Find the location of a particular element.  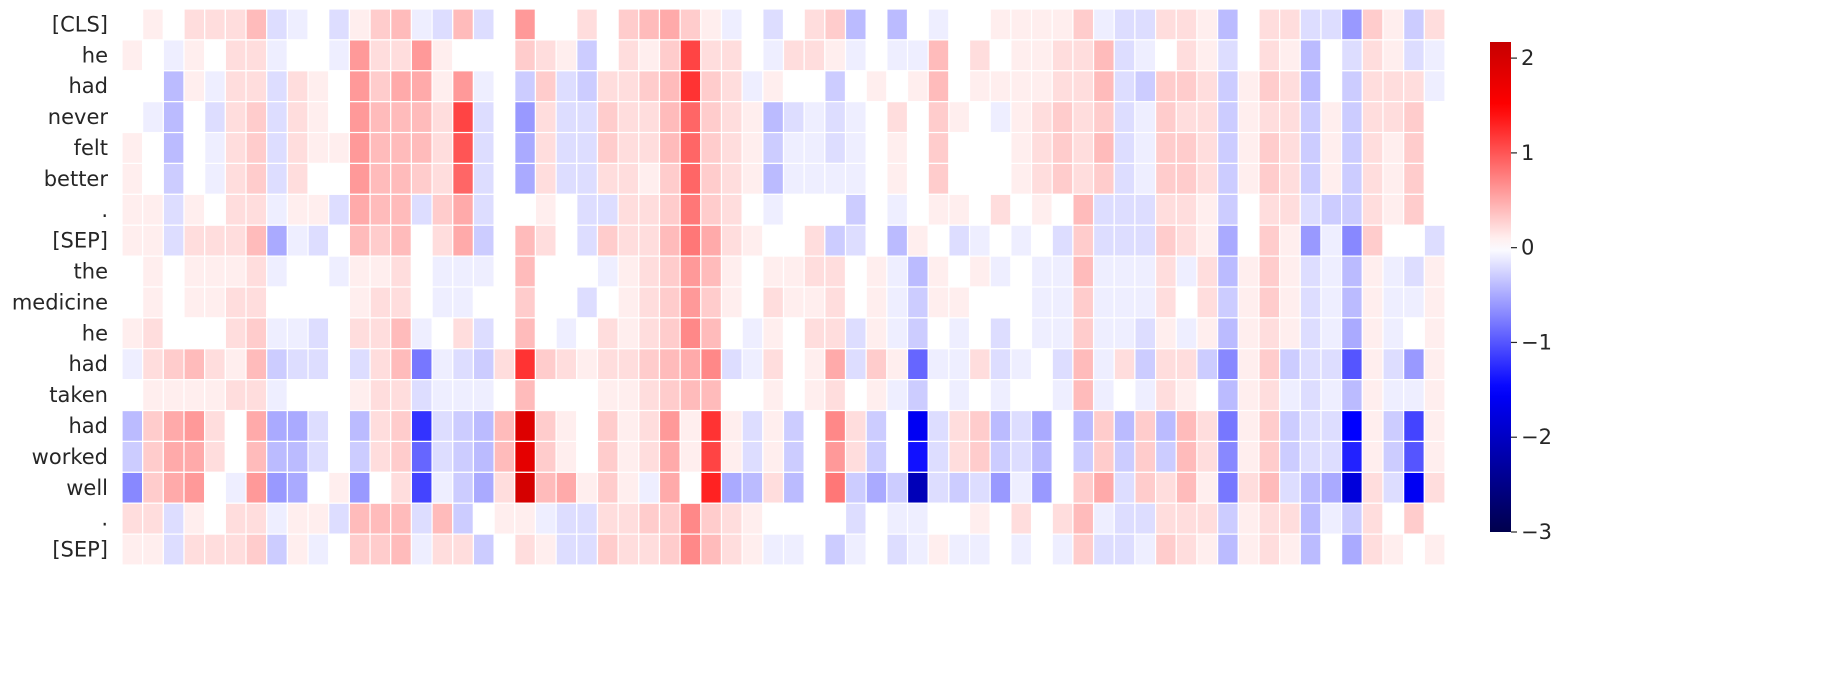

row-label: well is located at coordinates (87, 488).